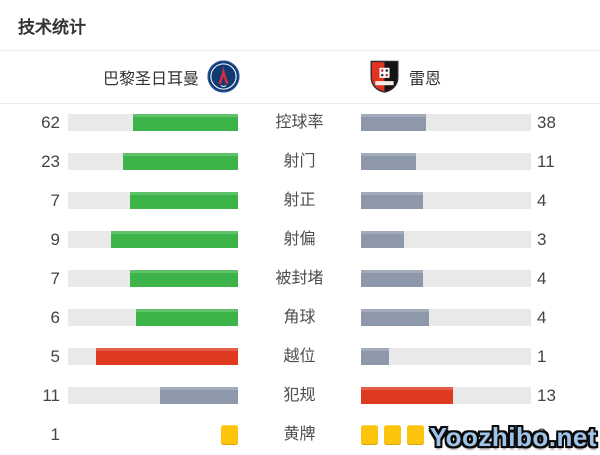 The height and width of the screenshot is (455, 600). Describe the element at coordinates (300, 50) in the screenshot. I see `divider-top` at that location.